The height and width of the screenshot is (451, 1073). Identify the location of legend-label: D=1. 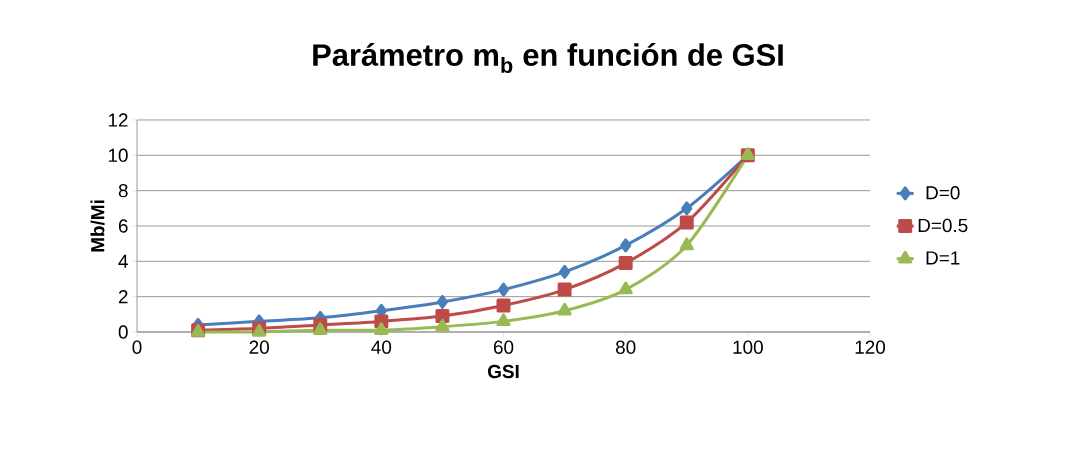
(943, 258).